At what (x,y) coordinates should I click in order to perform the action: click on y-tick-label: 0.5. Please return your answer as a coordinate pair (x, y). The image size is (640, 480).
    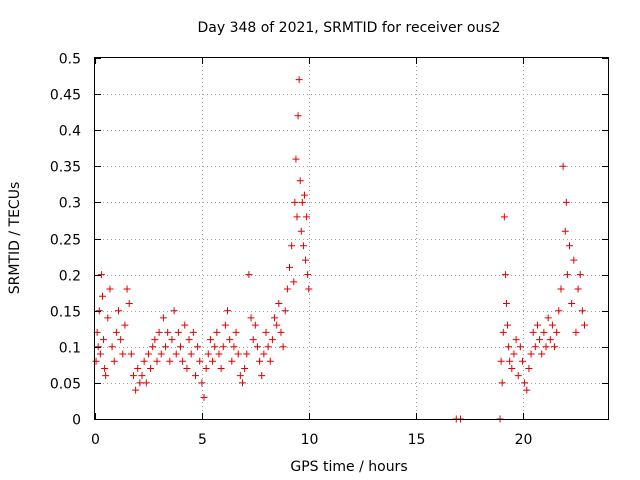
    Looking at the image, I should click on (70, 60).